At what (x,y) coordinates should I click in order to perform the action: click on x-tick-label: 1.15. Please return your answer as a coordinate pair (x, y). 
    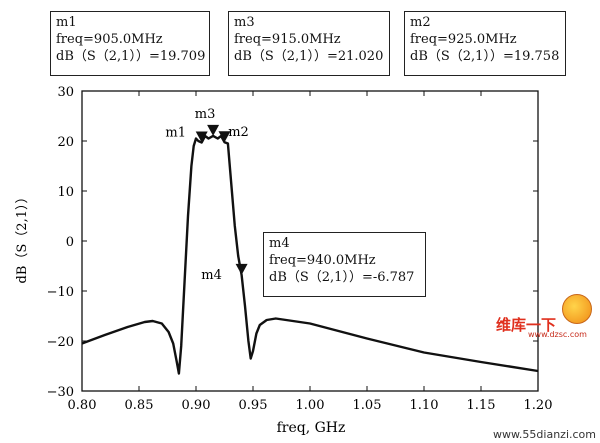
    Looking at the image, I should click on (481, 405).